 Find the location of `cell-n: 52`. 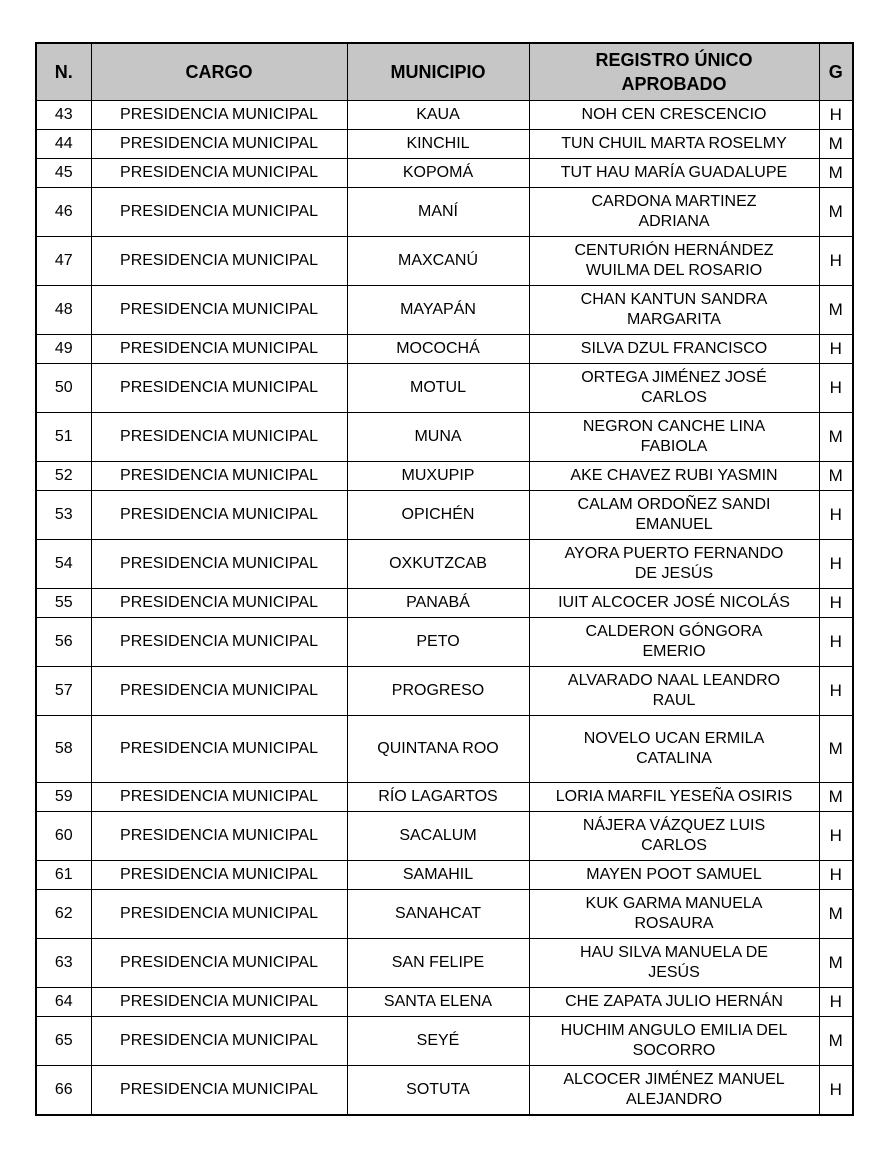

cell-n: 52 is located at coordinates (63, 476).